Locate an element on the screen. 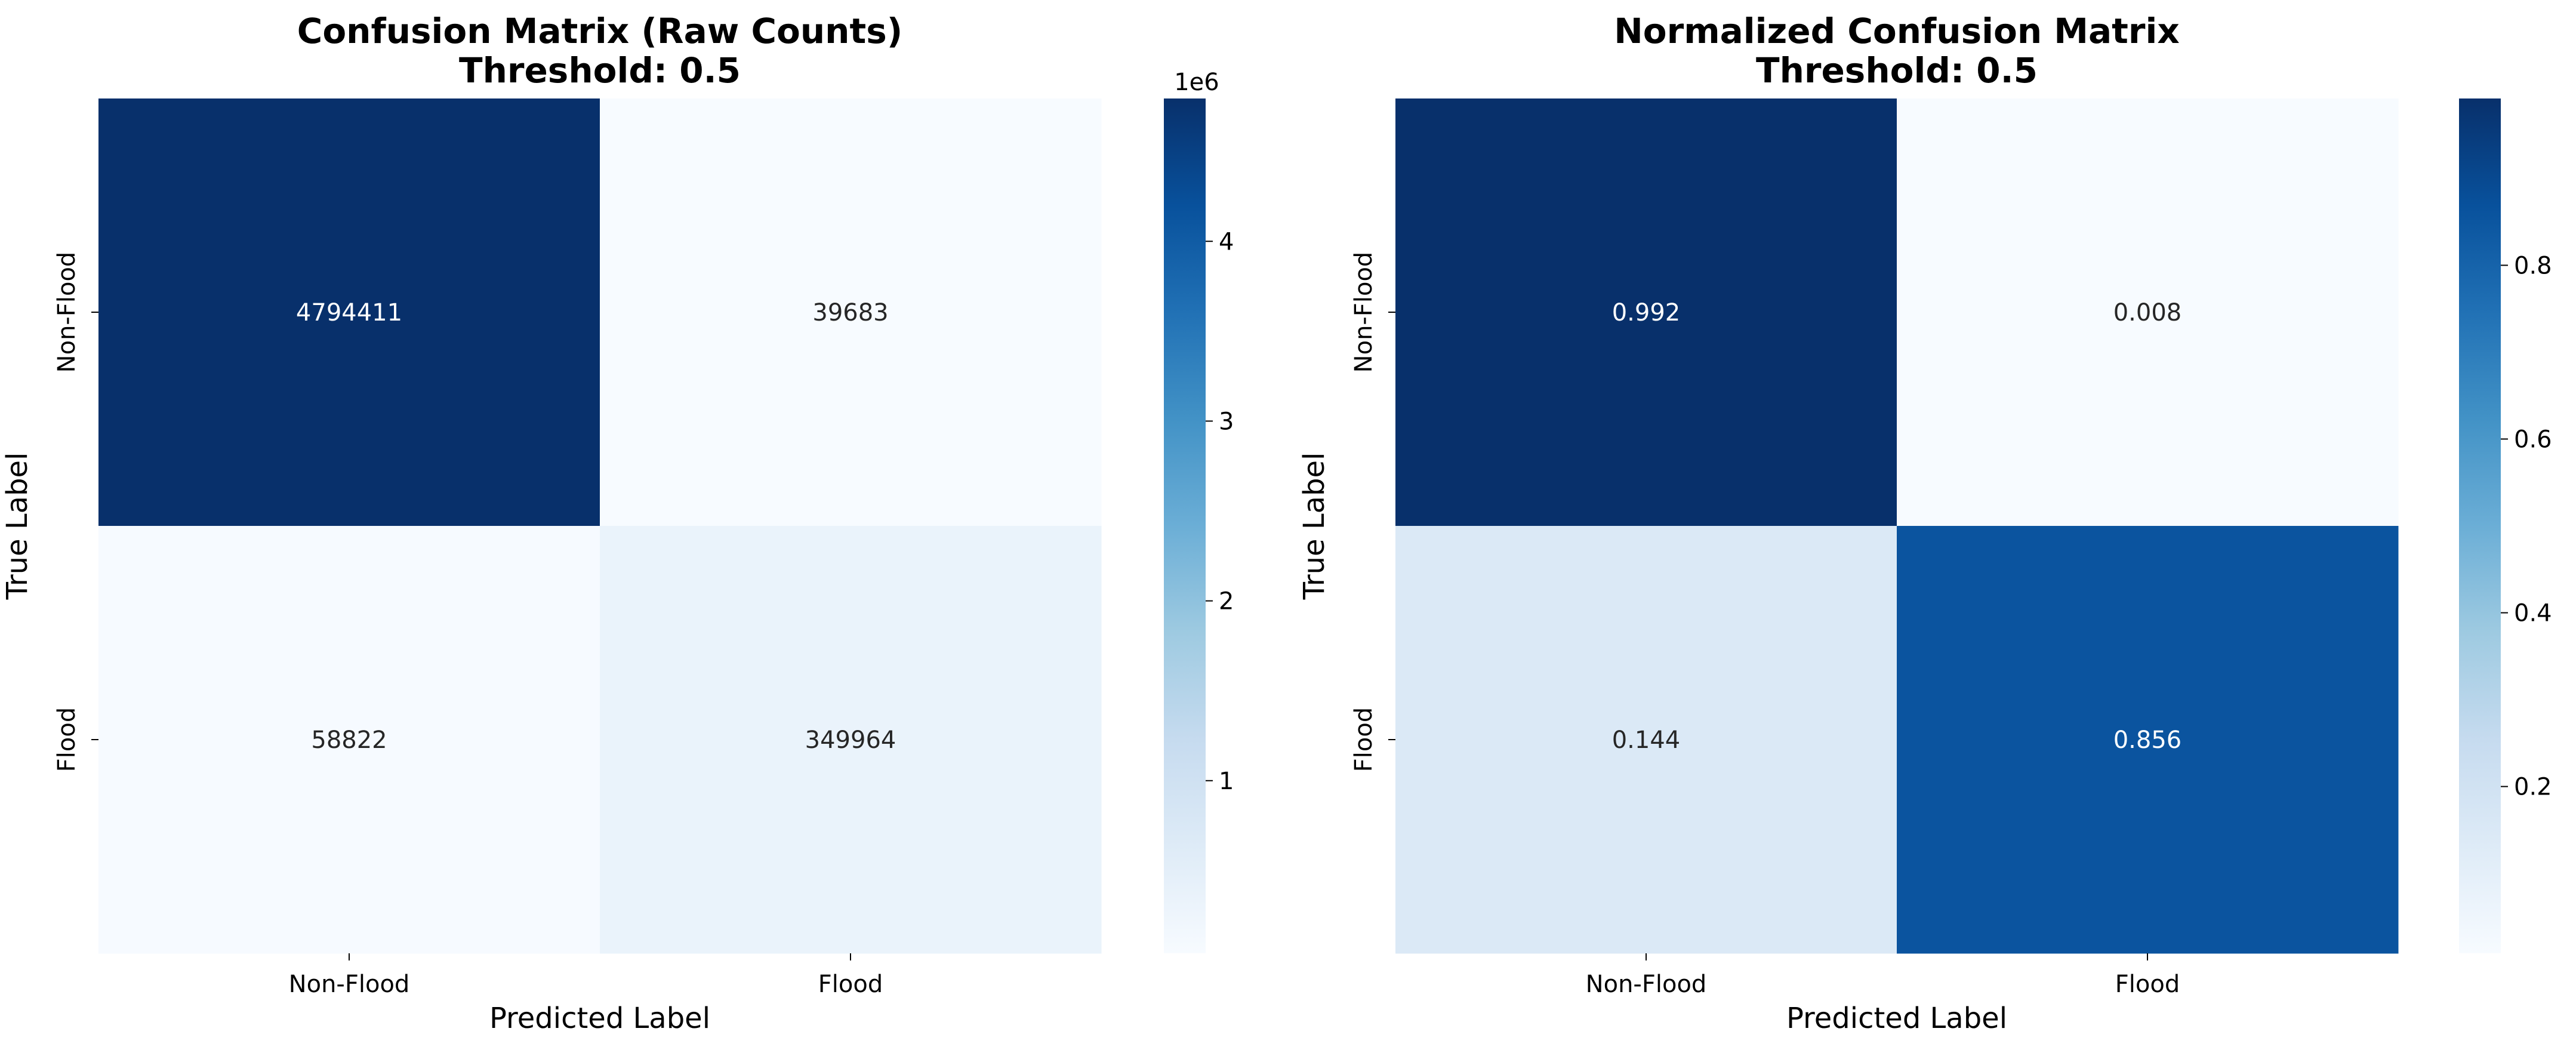 This screenshot has height=1053, width=2576. colorbar-tick-label: 4 is located at coordinates (1226, 242).